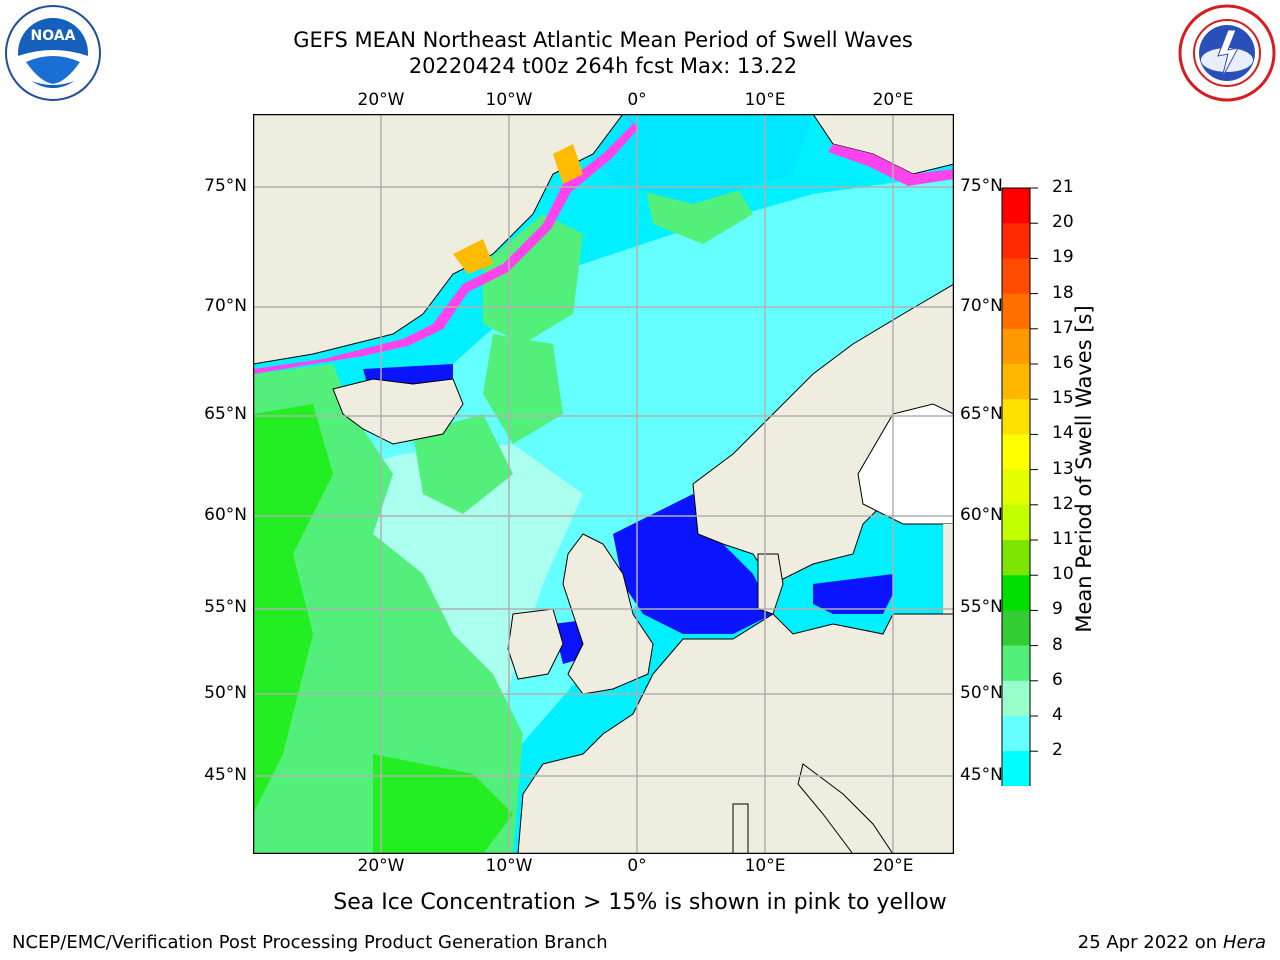  Describe the element at coordinates (981, 186) in the screenshot. I see `lat-label-right-75n: 75°N` at that location.